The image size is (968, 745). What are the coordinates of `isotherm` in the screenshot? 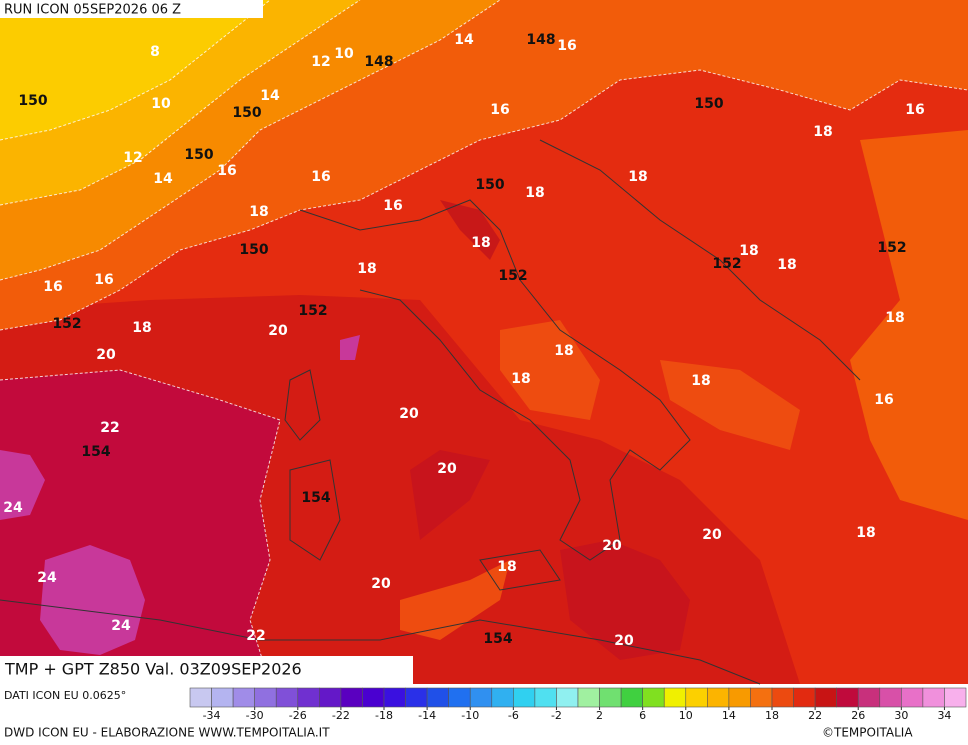 It's located at (135, 70).